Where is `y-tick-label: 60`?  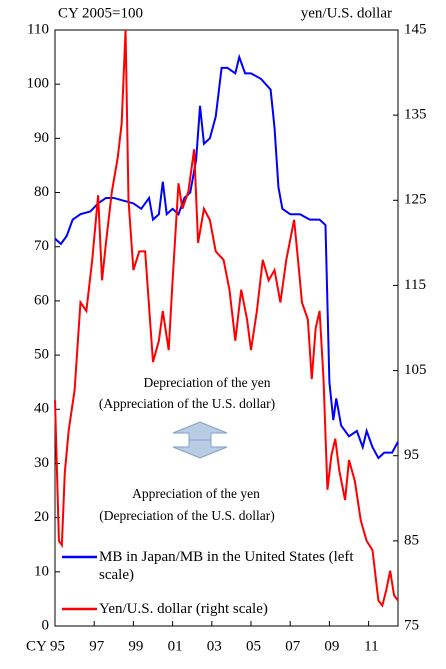 y-tick-label: 60 is located at coordinates (41, 300).